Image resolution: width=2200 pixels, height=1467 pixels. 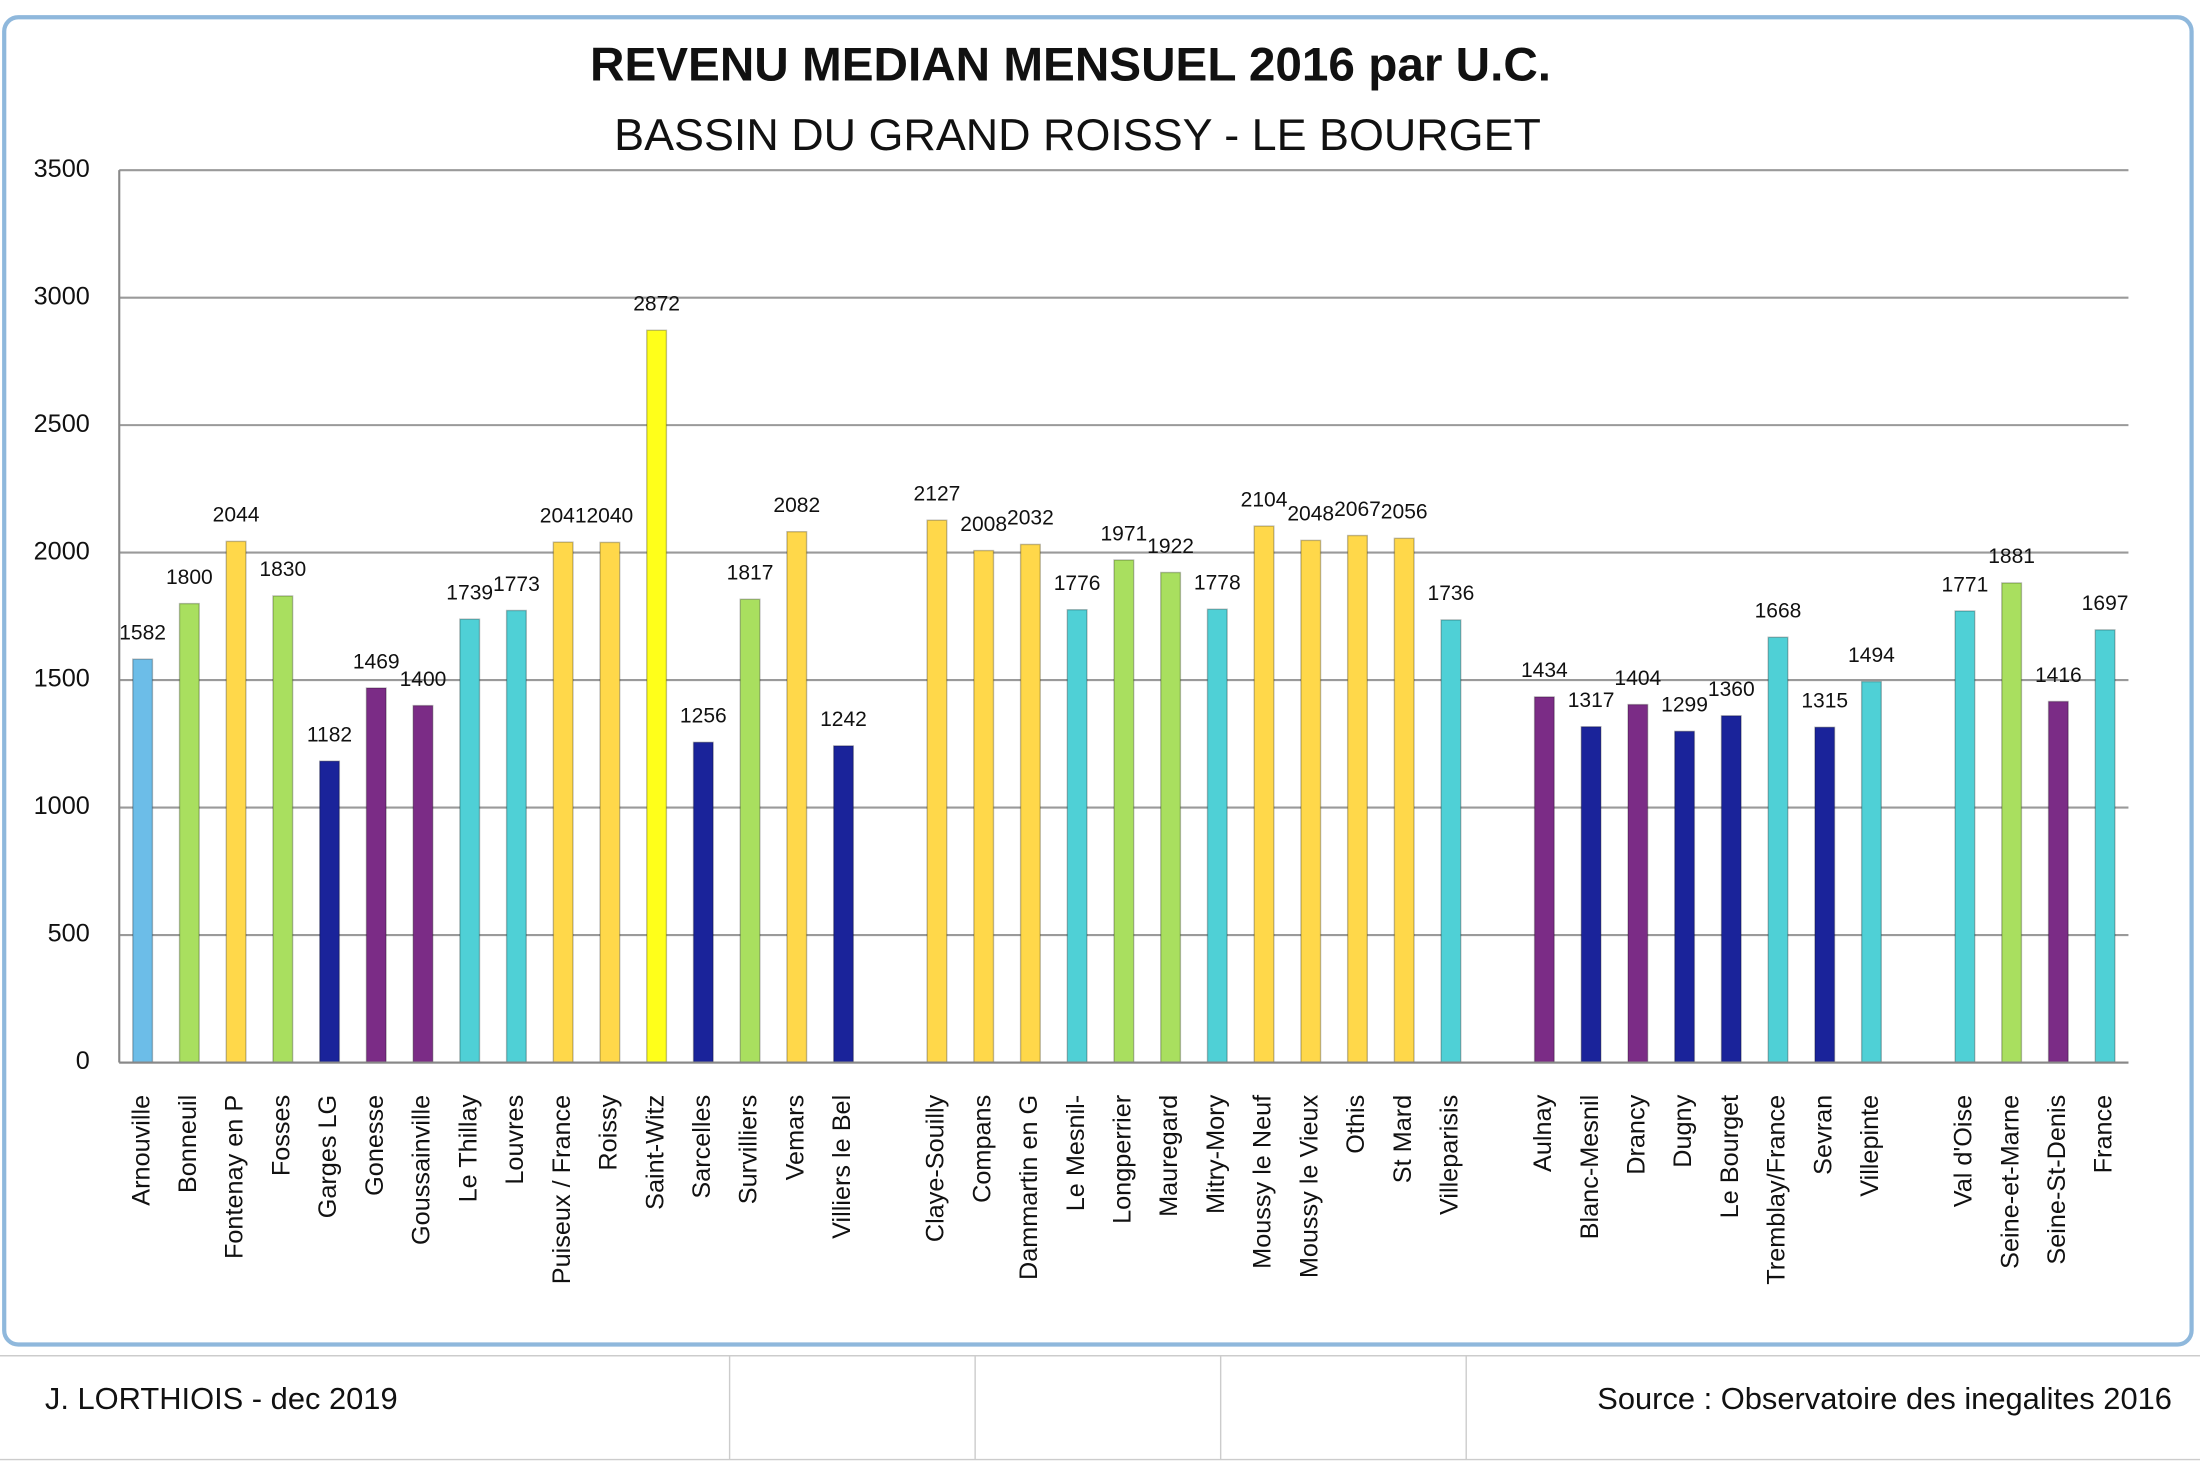 I want to click on data-label: 1778, so click(x=1217, y=583).